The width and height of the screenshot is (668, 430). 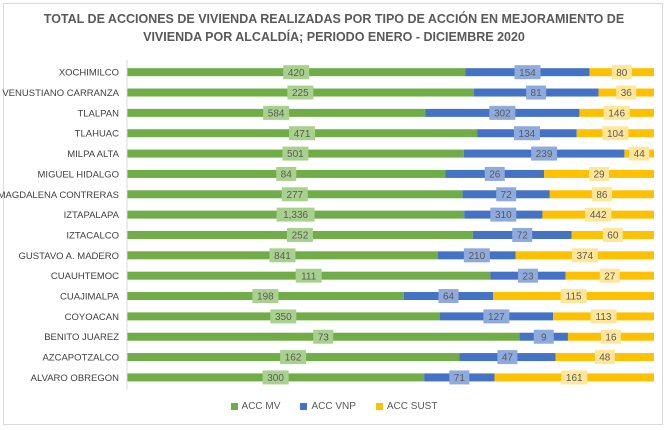 I want to click on data-label-box-acc-mv-benito-juarez, so click(x=323, y=336).